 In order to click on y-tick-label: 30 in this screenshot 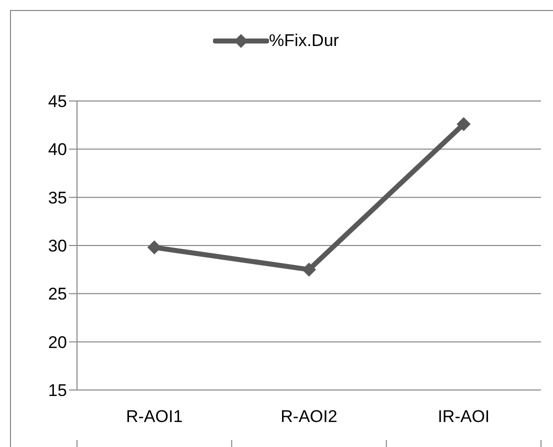, I will do `click(57, 246)`.